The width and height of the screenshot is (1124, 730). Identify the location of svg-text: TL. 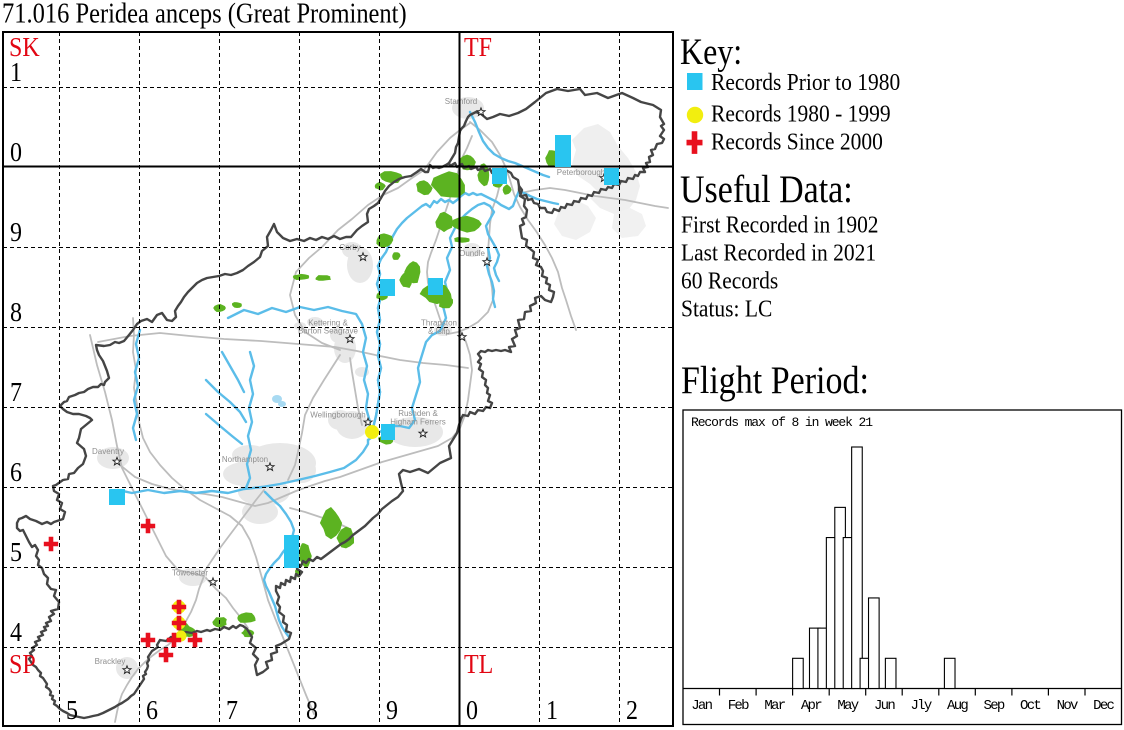
(478, 663).